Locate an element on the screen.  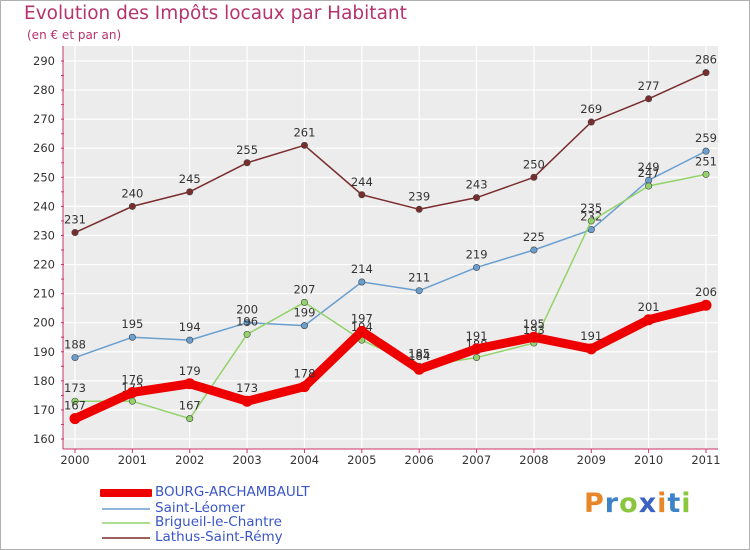
x-tick-label: 2002 is located at coordinates (189, 460).